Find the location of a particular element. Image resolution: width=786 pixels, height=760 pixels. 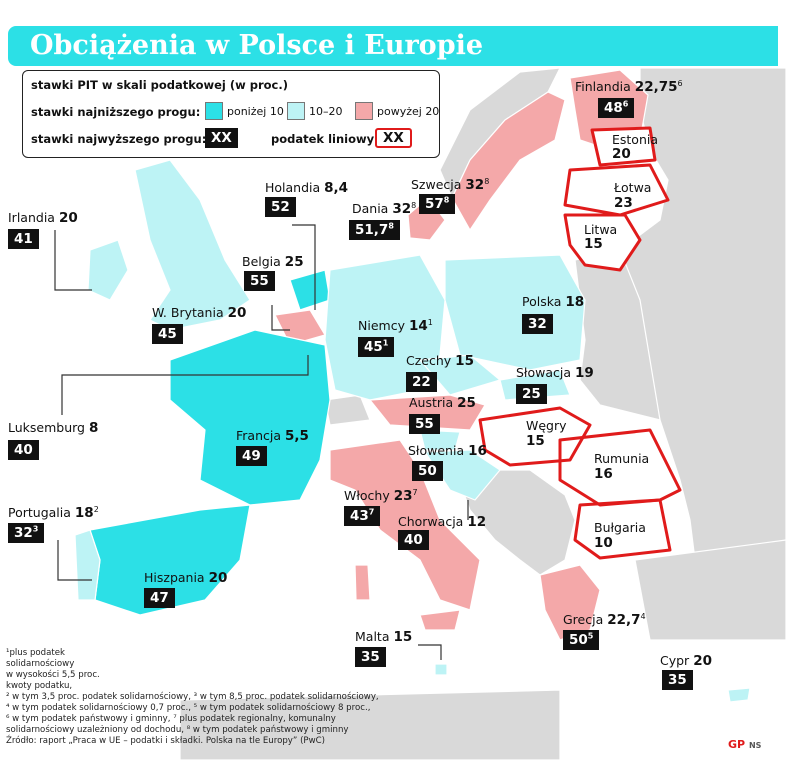

value-rumunia: 16 is located at coordinates (603, 474).